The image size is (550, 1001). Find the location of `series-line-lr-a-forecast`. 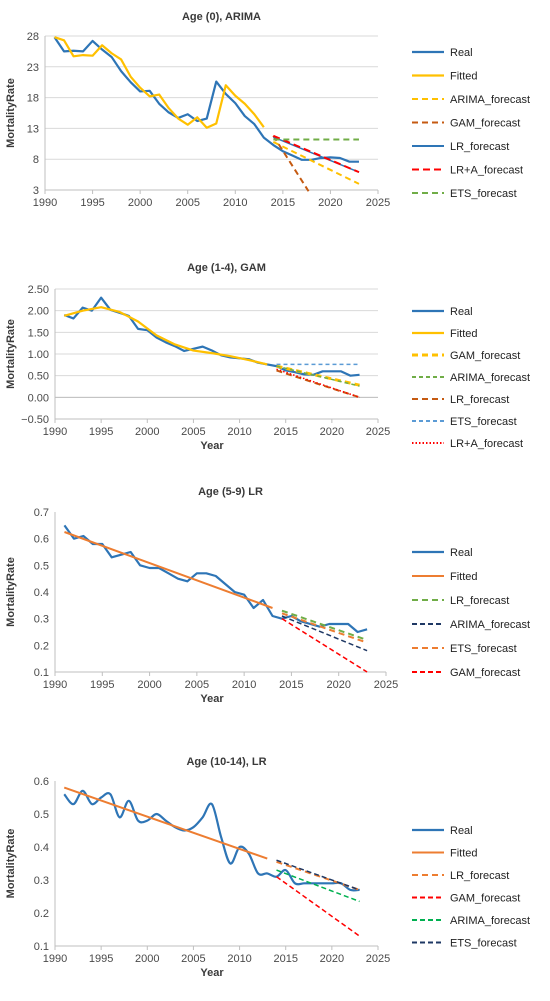

series-line-lr-a-forecast is located at coordinates (318, 383).